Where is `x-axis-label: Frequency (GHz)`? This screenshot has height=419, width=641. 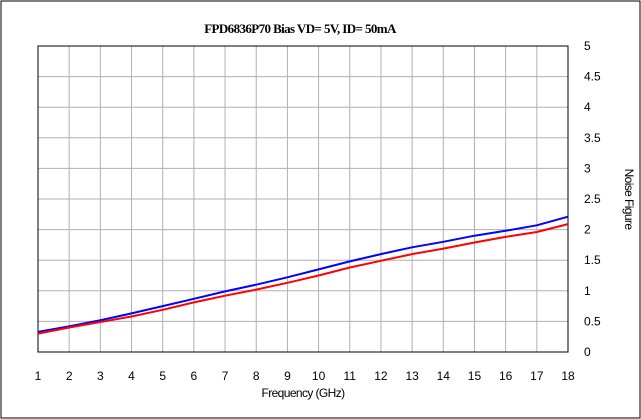 x-axis-label: Frequency (GHz) is located at coordinates (303, 393).